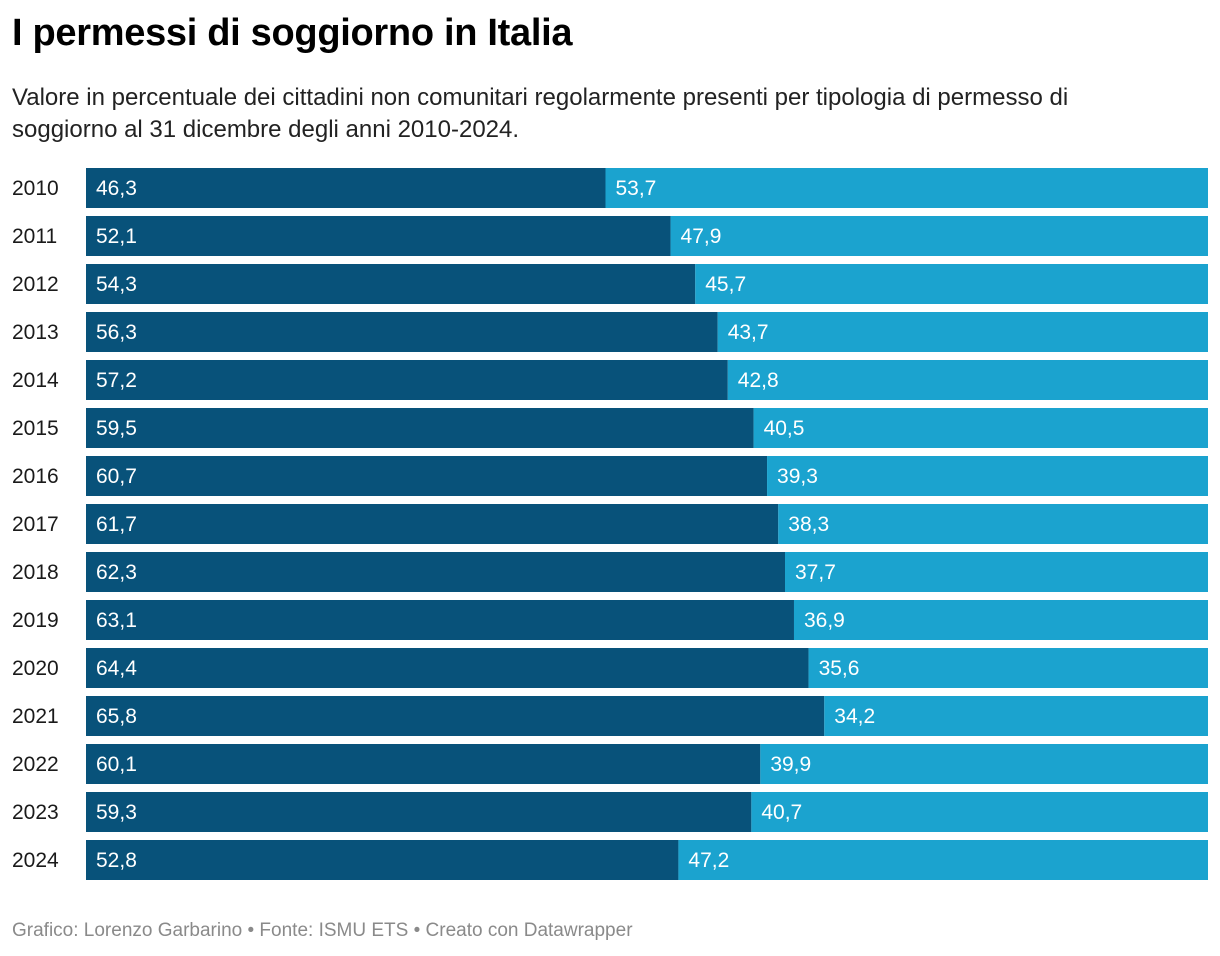  I want to click on bar-segment-1-2014, so click(407, 380).